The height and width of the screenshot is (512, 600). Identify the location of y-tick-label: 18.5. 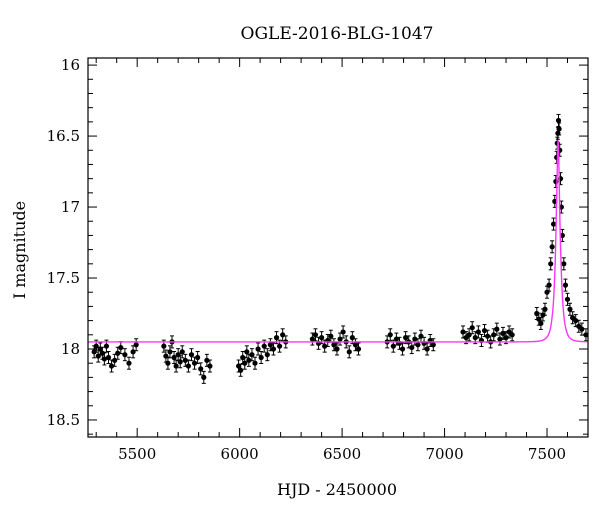
(63, 420).